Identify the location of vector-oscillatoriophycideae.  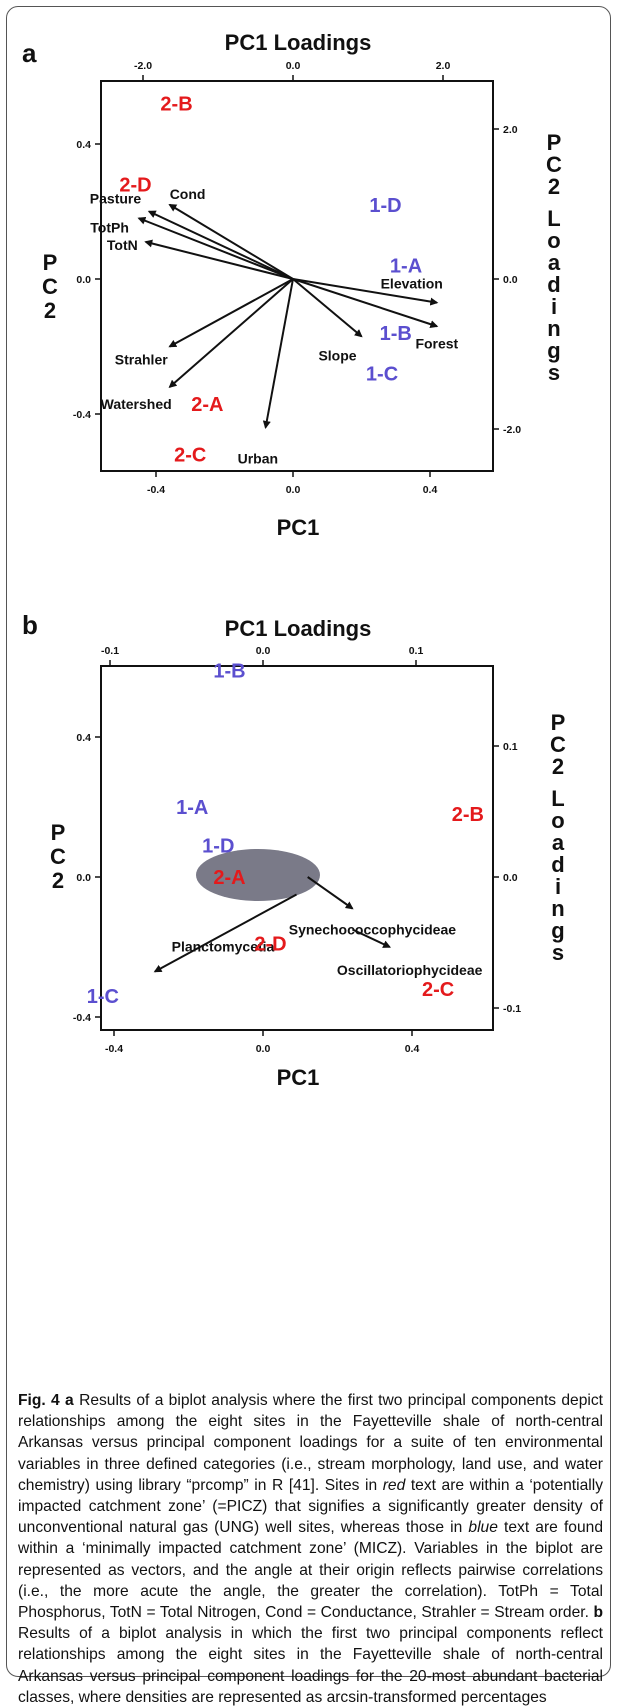
(371, 938).